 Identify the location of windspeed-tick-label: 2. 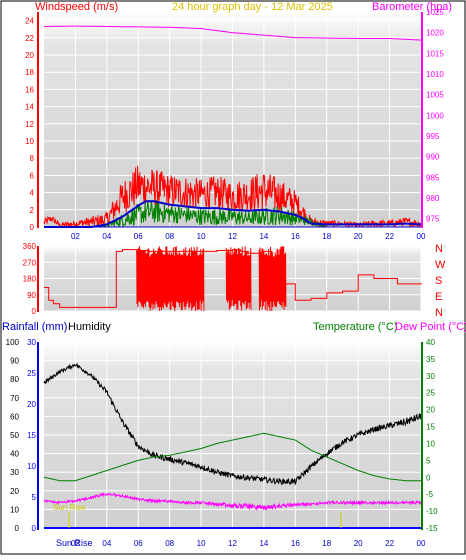
(32, 210).